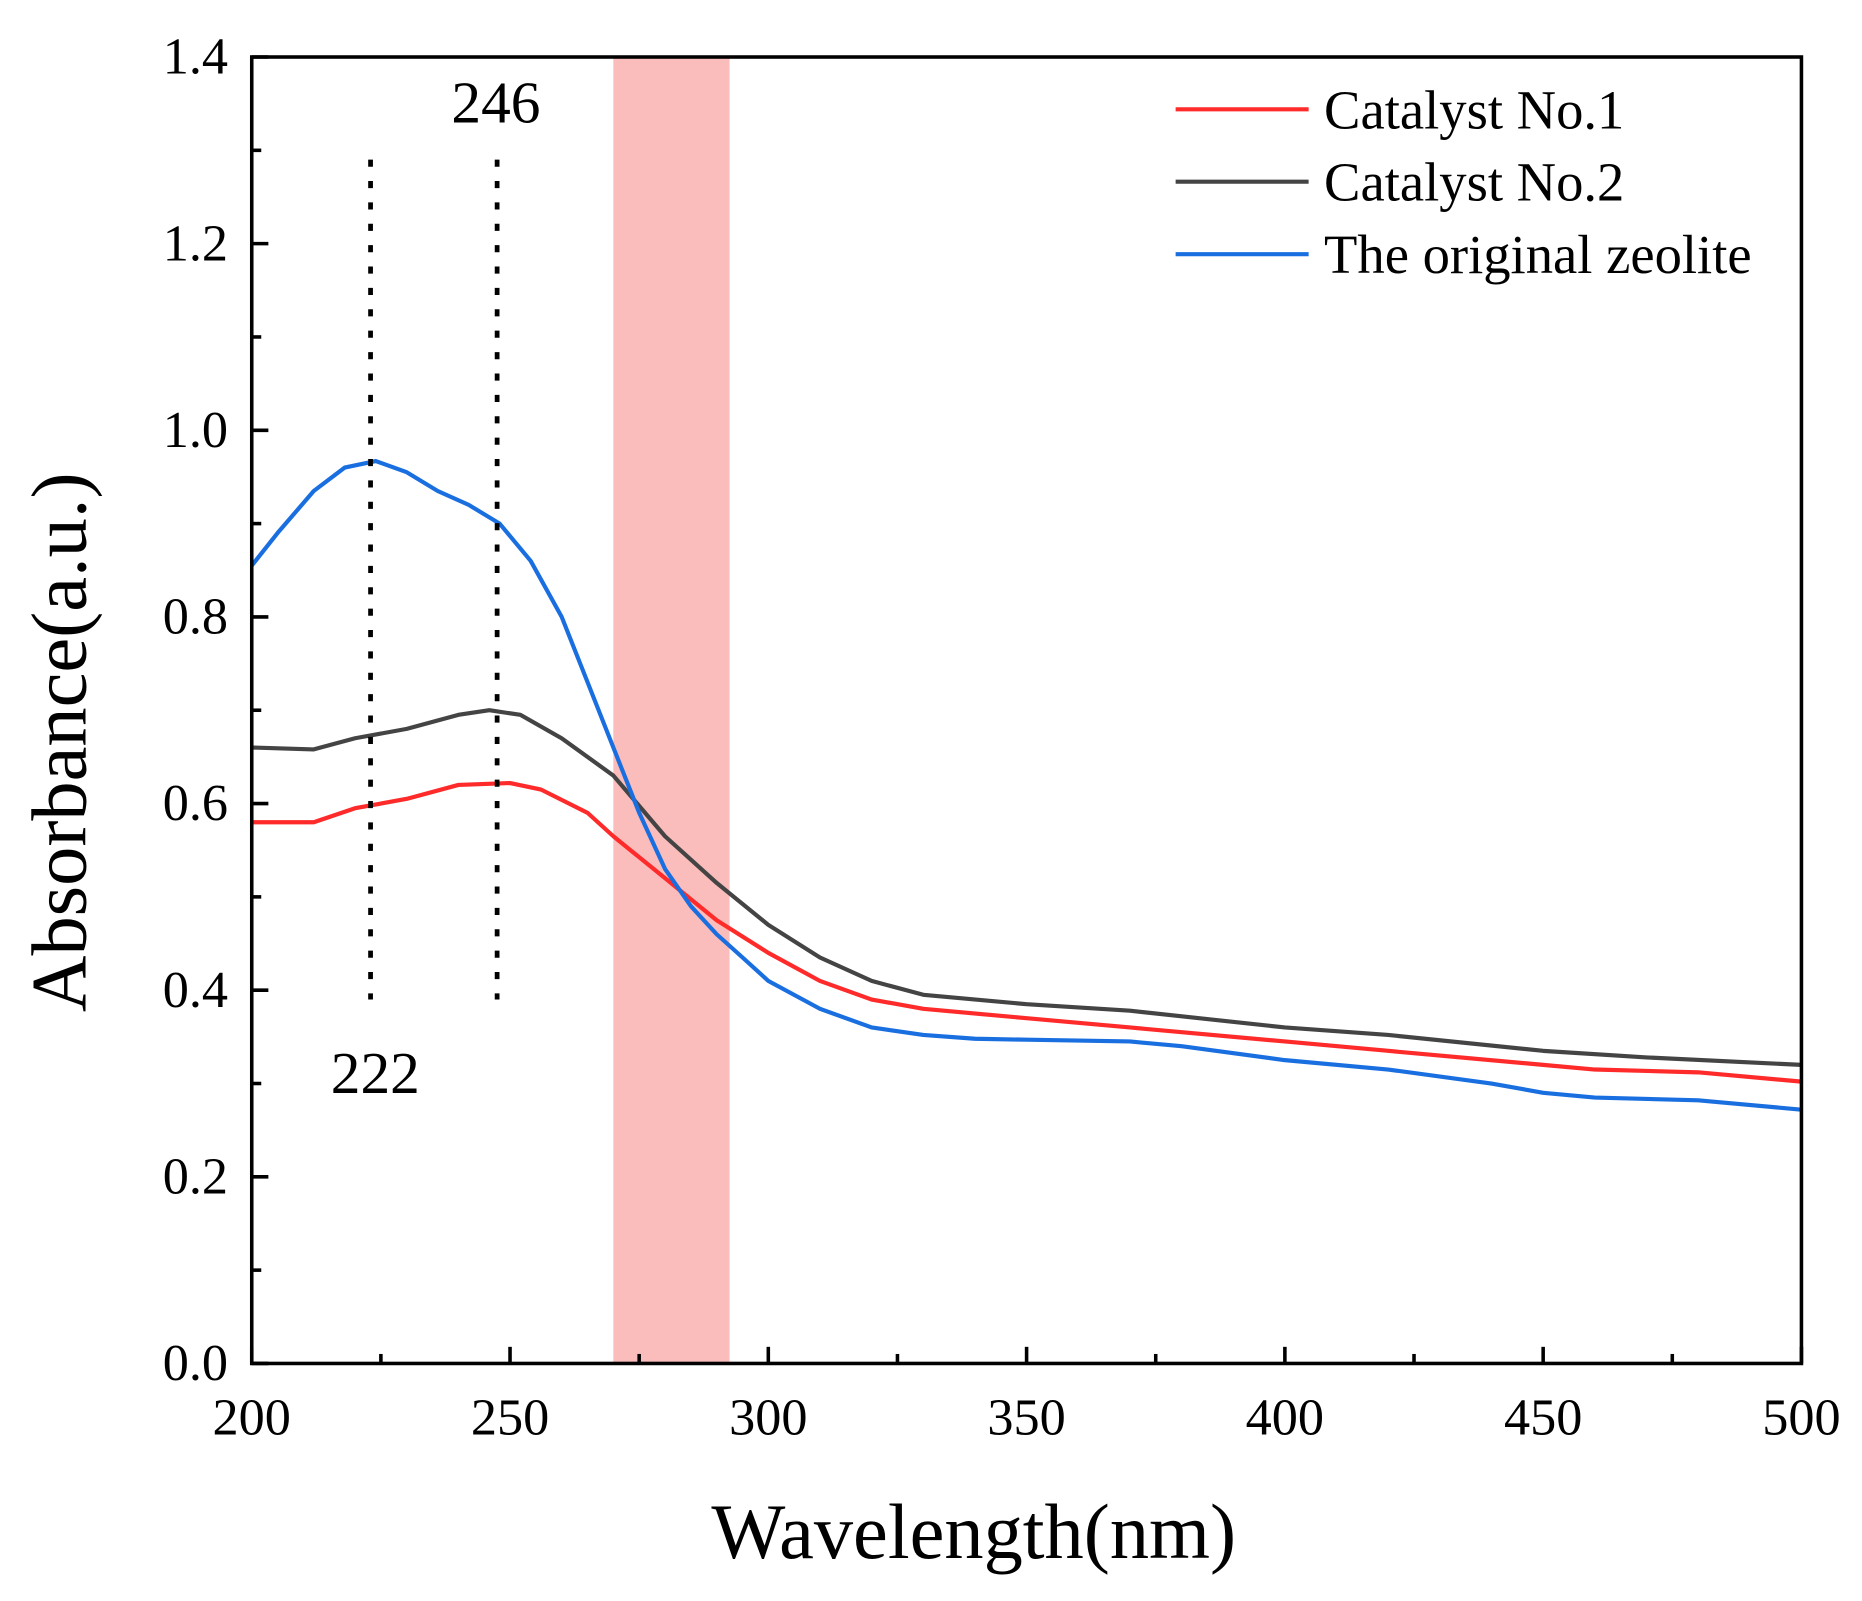 The image size is (1862, 1601). What do you see at coordinates (1801, 1418) in the screenshot?
I see `x-tick-label: 500` at bounding box center [1801, 1418].